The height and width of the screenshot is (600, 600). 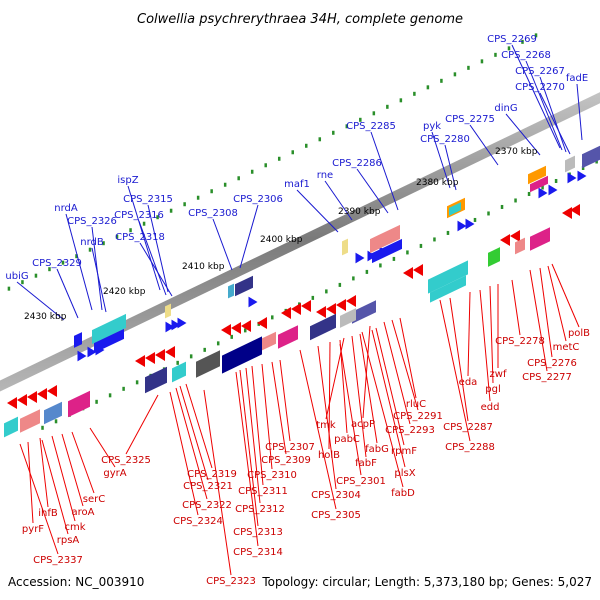 What do you see at coordinates (139, 215) in the screenshot?
I see `gene-label: CPS_2316` at bounding box center [139, 215].